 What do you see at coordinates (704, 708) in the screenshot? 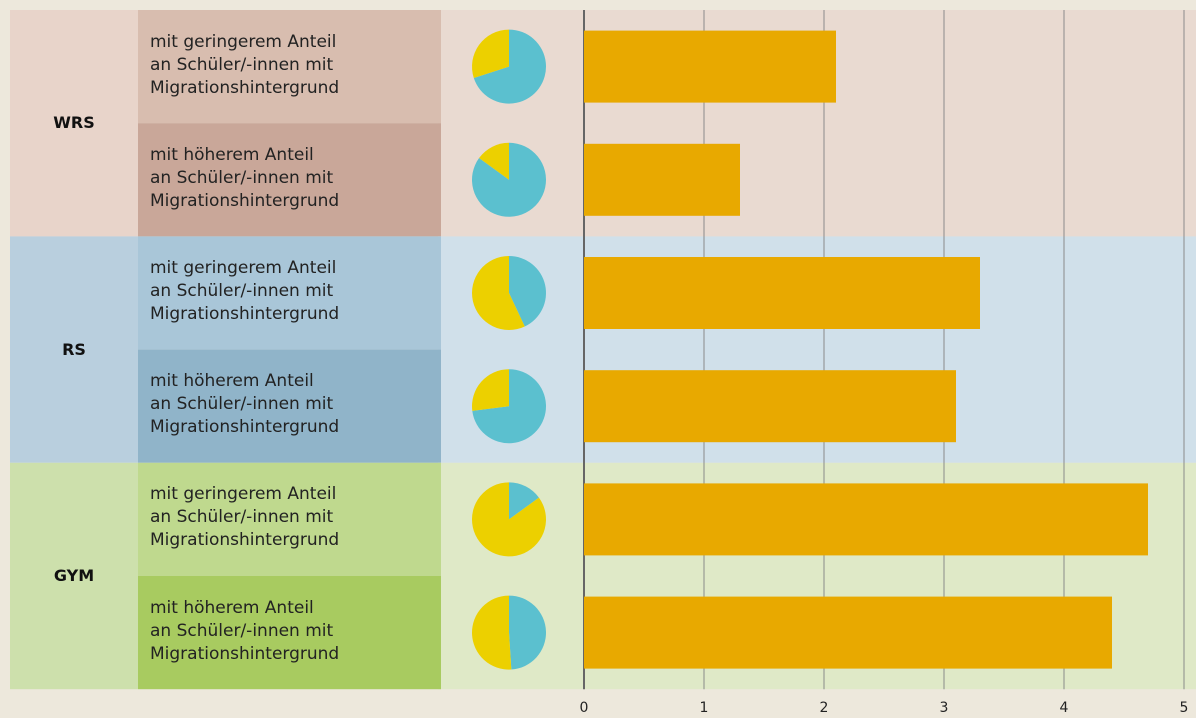
I see `x-tick-label: 1` at bounding box center [704, 708].